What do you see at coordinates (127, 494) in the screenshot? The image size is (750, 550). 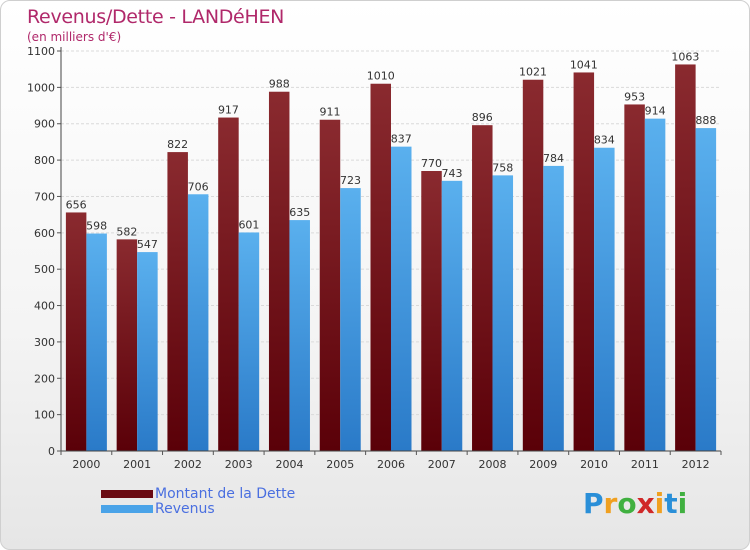 I see `legend-swatch-dette` at bounding box center [127, 494].